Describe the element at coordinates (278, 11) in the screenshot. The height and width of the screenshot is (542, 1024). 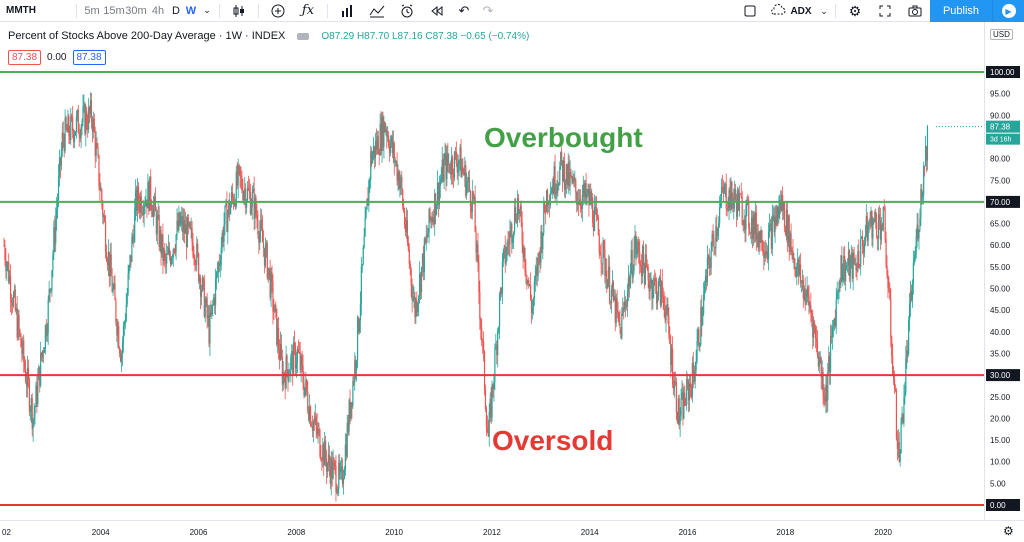
I see `add-compare-icon` at that location.